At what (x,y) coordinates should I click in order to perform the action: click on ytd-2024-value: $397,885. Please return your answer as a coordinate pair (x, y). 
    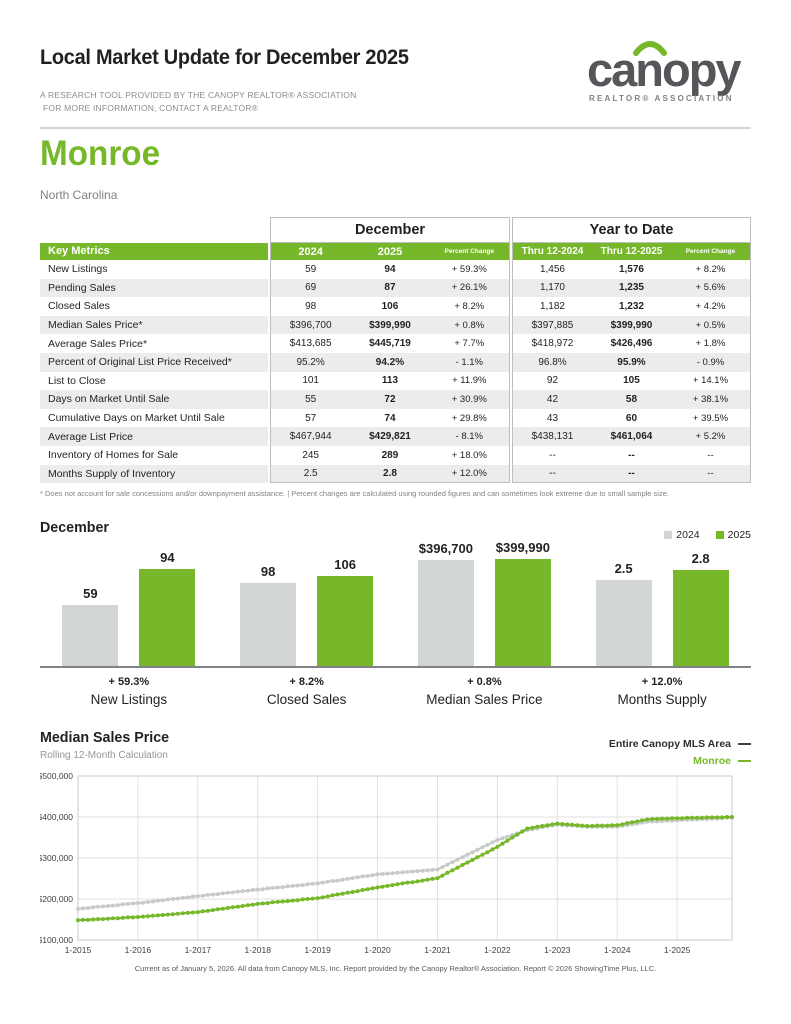
    Looking at the image, I should click on (552, 325).